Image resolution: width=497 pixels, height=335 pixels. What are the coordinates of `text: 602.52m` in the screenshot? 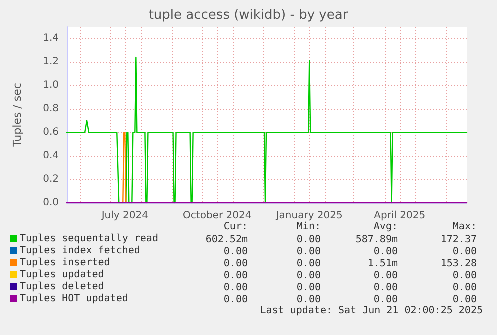 It's located at (227, 240).